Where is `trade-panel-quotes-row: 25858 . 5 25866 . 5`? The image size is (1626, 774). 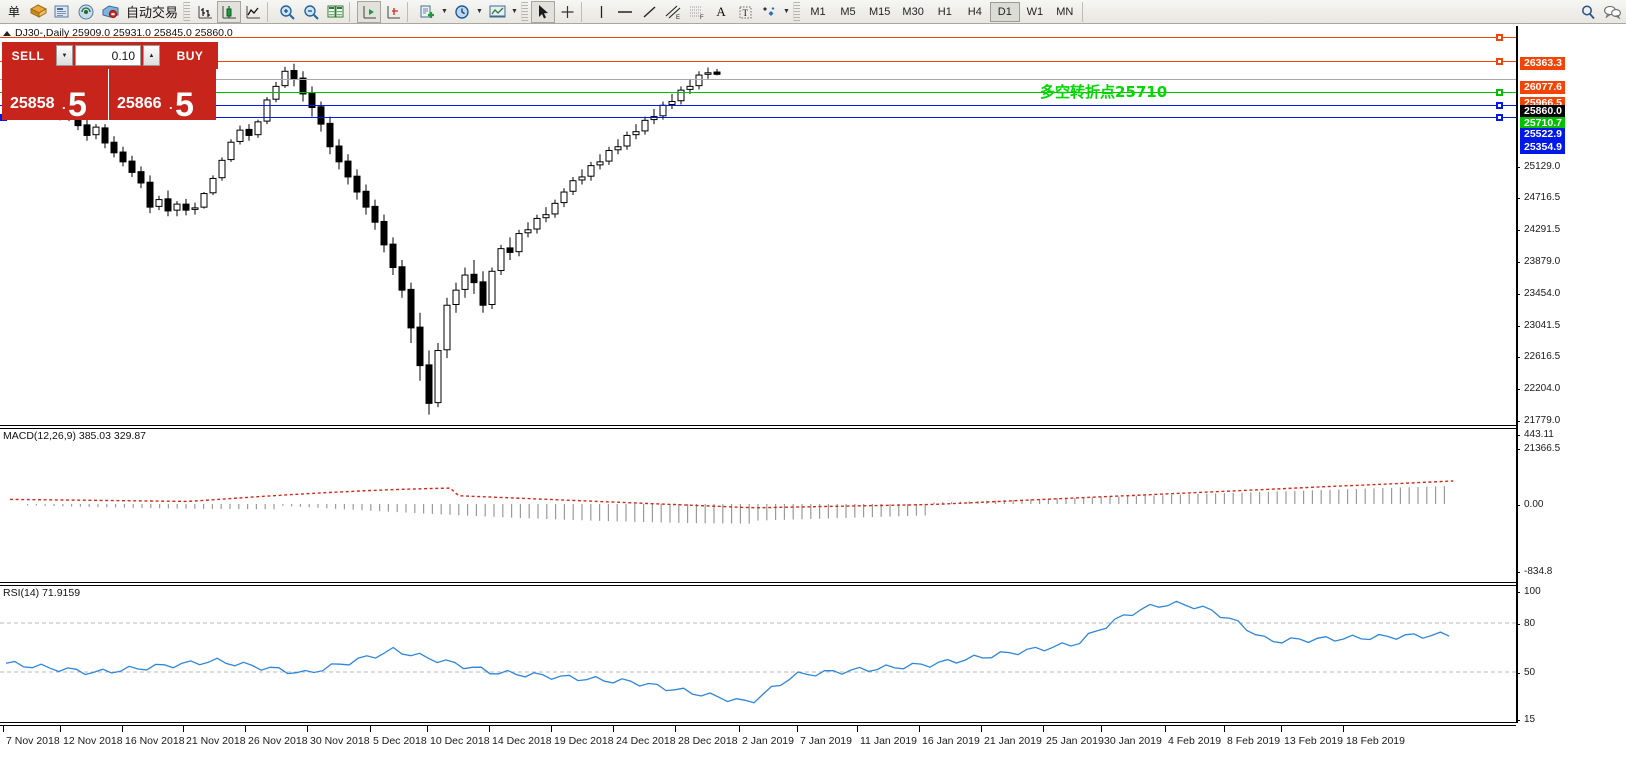 trade-panel-quotes-row: 25858 . 5 25866 . 5 is located at coordinates (110, 96).